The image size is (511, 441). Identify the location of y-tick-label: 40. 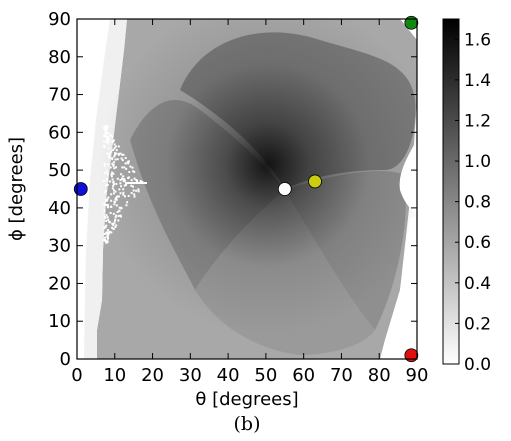
(59, 208).